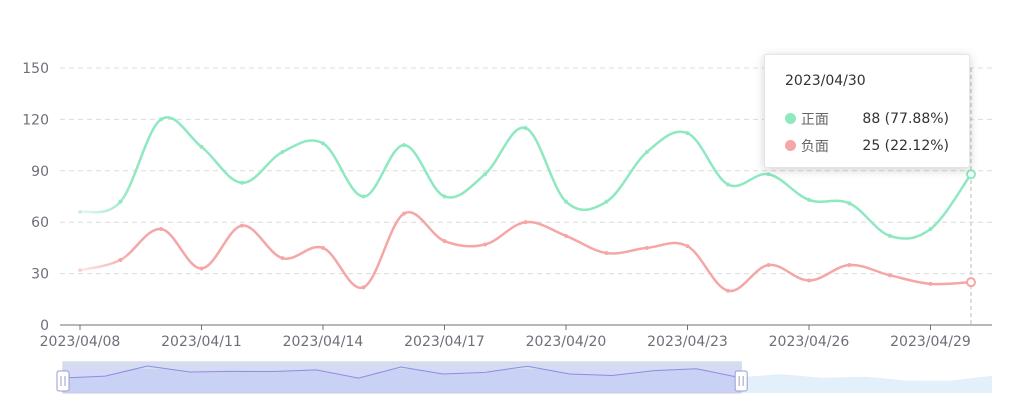 Image resolution: width=1018 pixels, height=405 pixels. What do you see at coordinates (44, 326) in the screenshot?
I see `y-tick-label: 0` at bounding box center [44, 326].